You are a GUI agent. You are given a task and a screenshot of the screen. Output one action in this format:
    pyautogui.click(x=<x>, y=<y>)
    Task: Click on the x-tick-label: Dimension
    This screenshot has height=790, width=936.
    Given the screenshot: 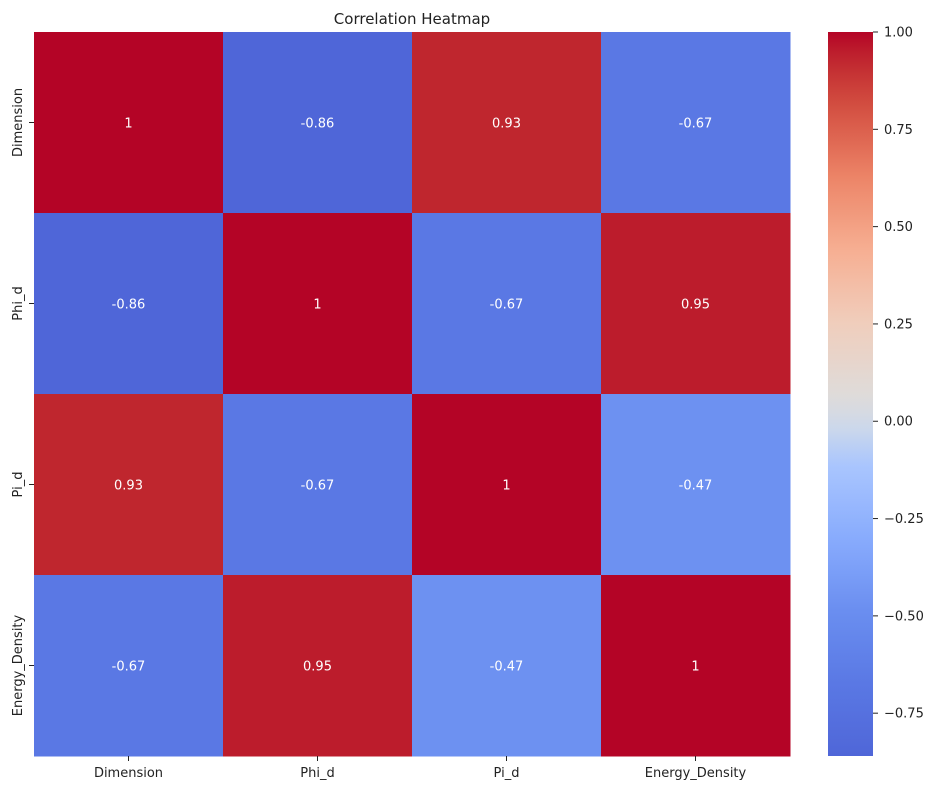 What is the action you would take?
    pyautogui.click(x=128, y=773)
    